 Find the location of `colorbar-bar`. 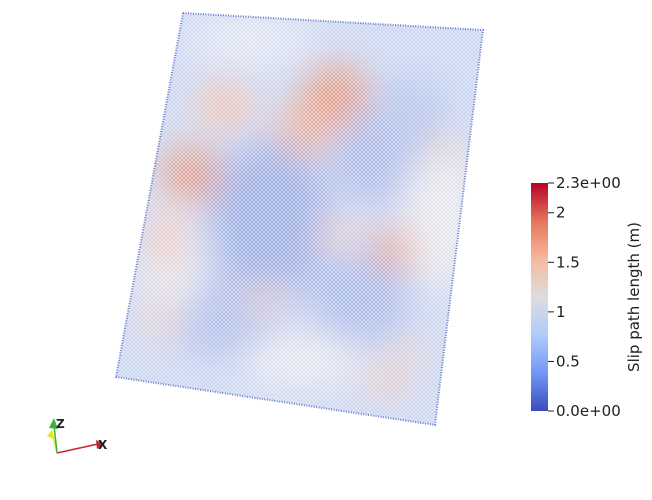

colorbar-bar is located at coordinates (539, 297).